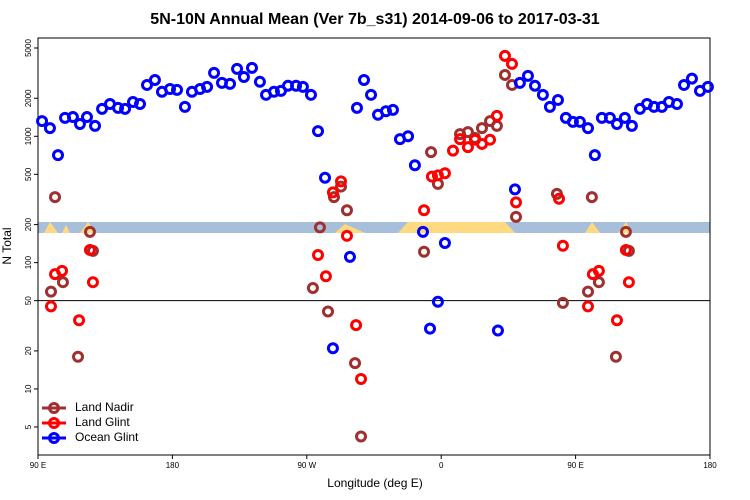 This screenshot has width=750, height=500. What do you see at coordinates (104, 407) in the screenshot?
I see `legend-label: Land Nadir` at bounding box center [104, 407].